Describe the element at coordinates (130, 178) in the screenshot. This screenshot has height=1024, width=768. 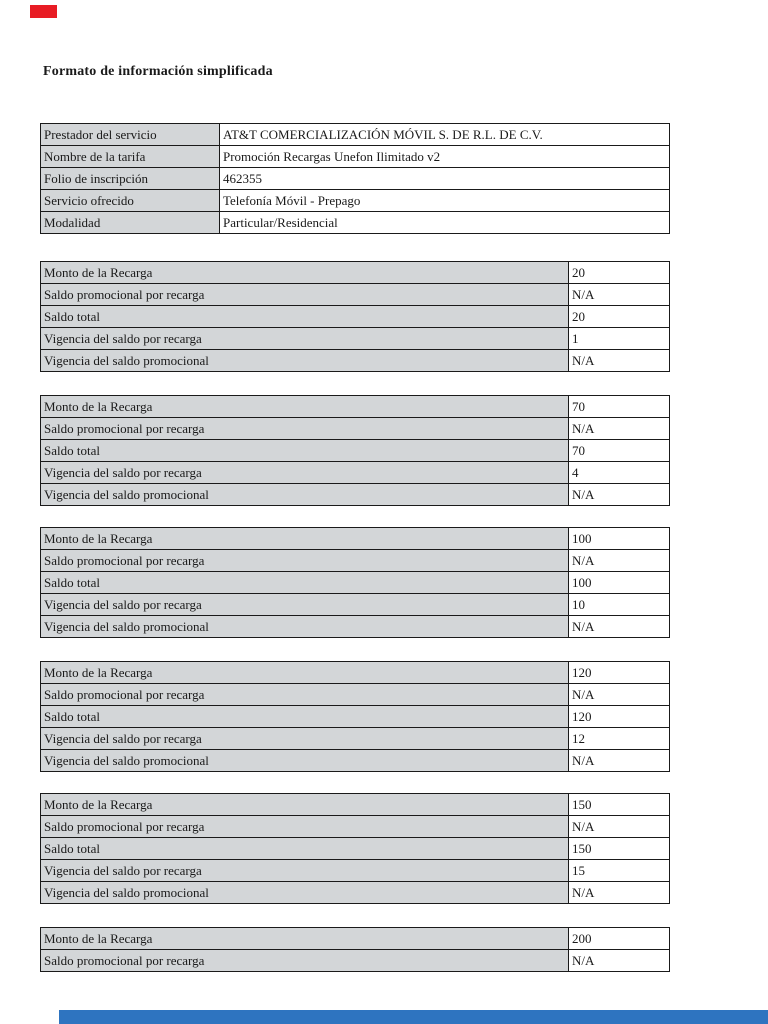
I see `info-row-label: Folio de inscripción` at that location.